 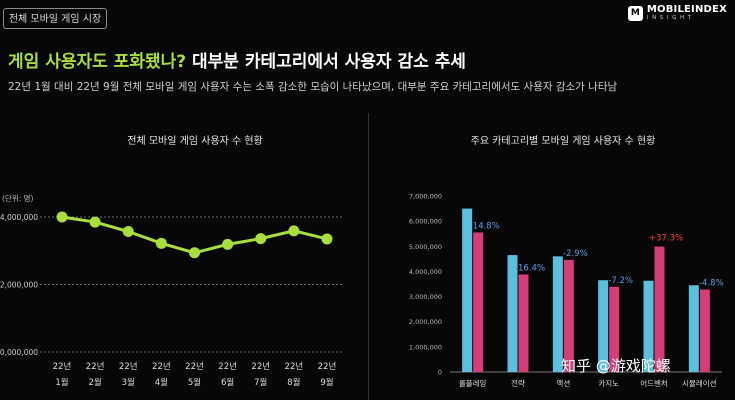 I want to click on brand-name: MOBILEINDEX, so click(x=686, y=9).